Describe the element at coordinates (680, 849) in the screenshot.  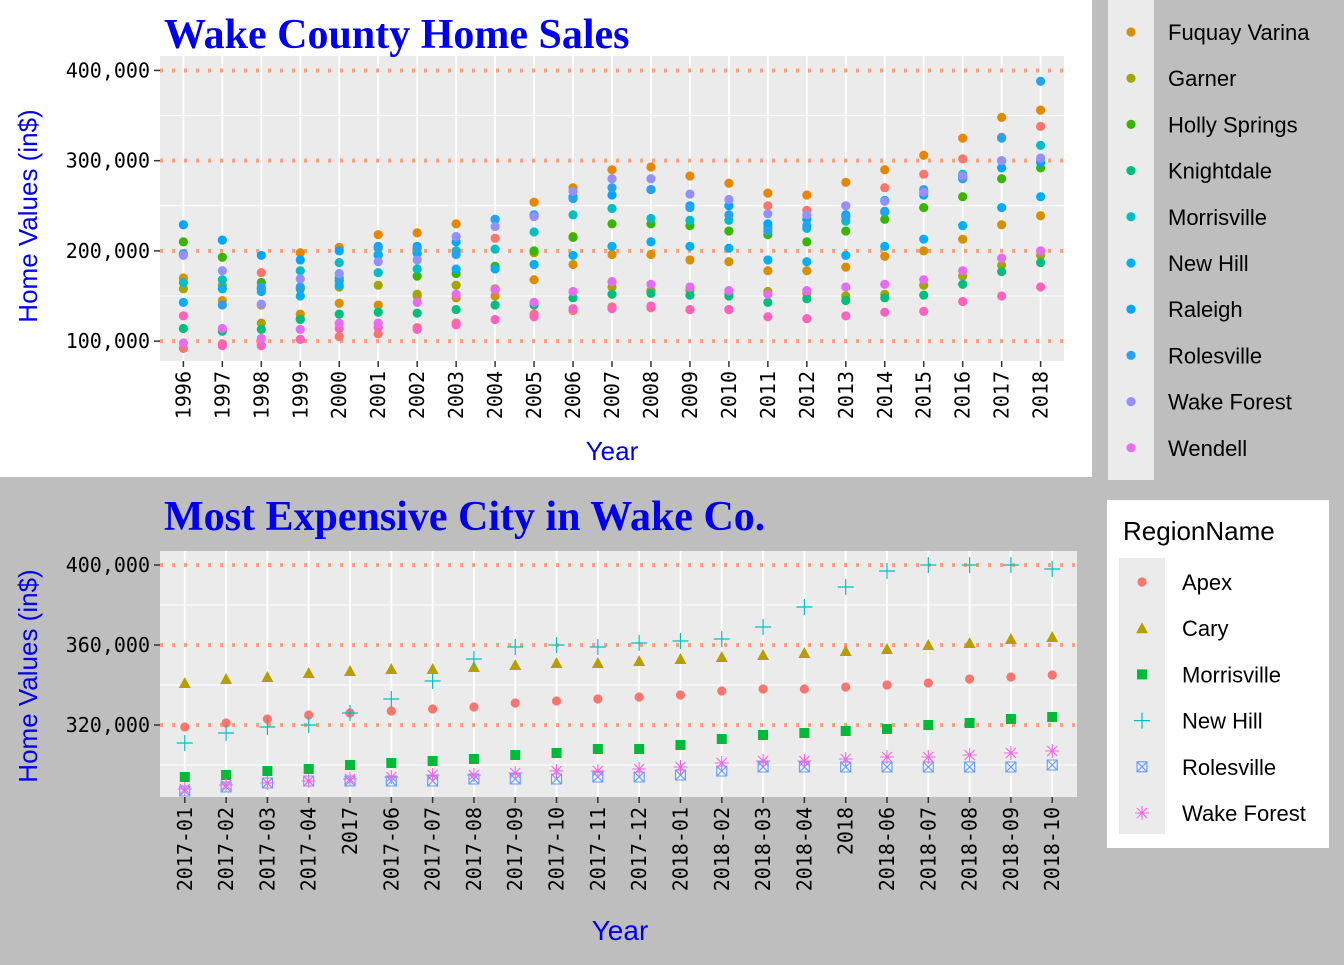
I see `x-tick-label: 2018-01` at that location.